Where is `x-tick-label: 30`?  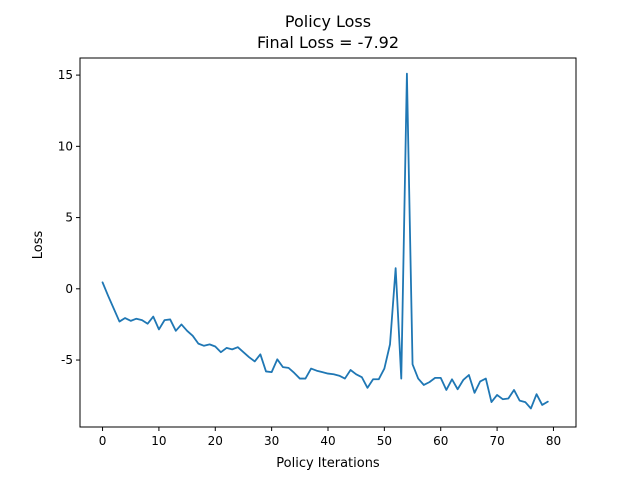 x-tick-label: 30 is located at coordinates (271, 441).